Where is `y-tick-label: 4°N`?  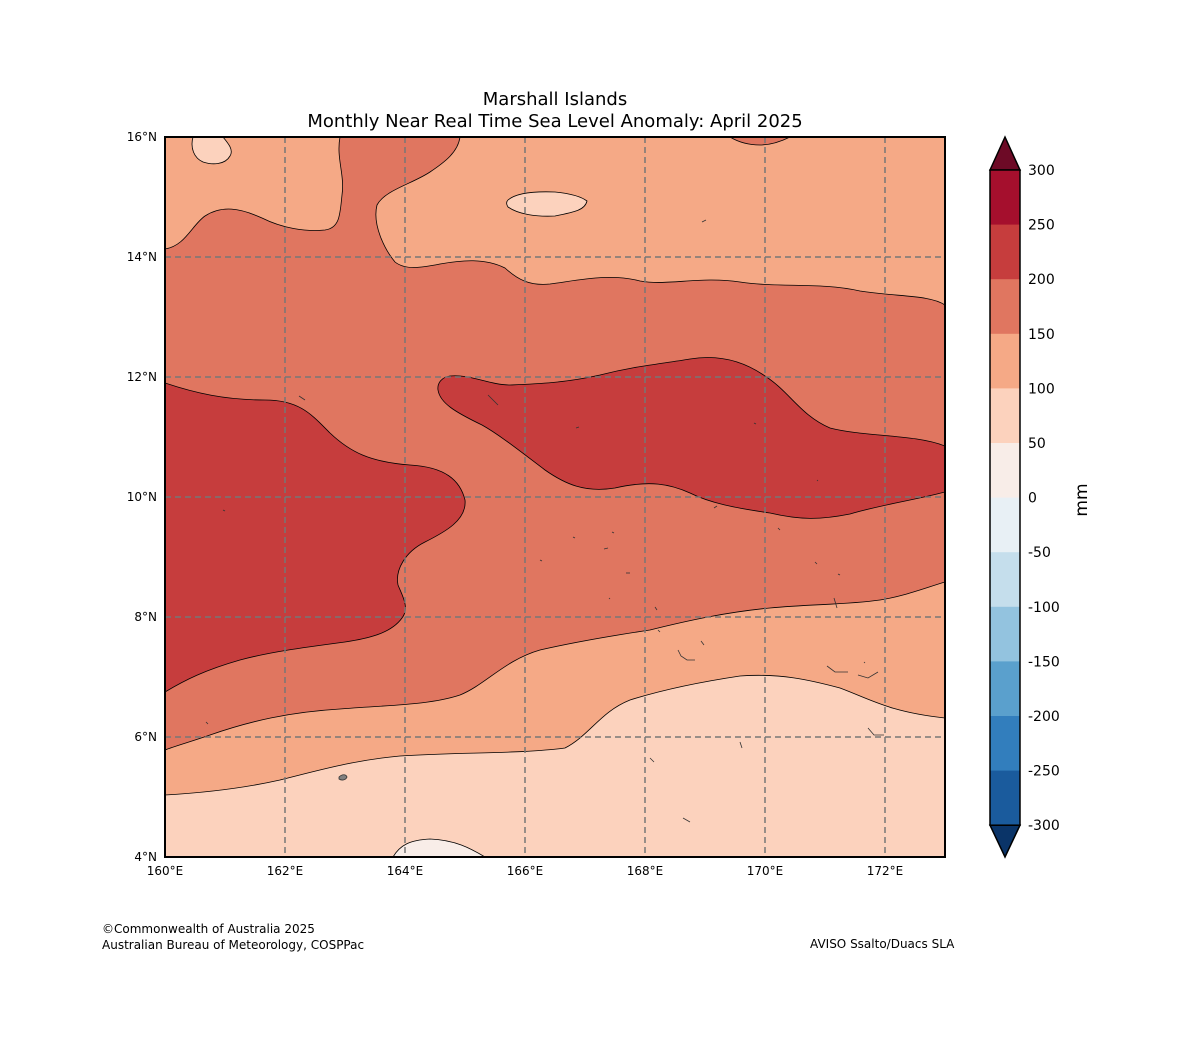 y-tick-label: 4°N is located at coordinates (145, 857).